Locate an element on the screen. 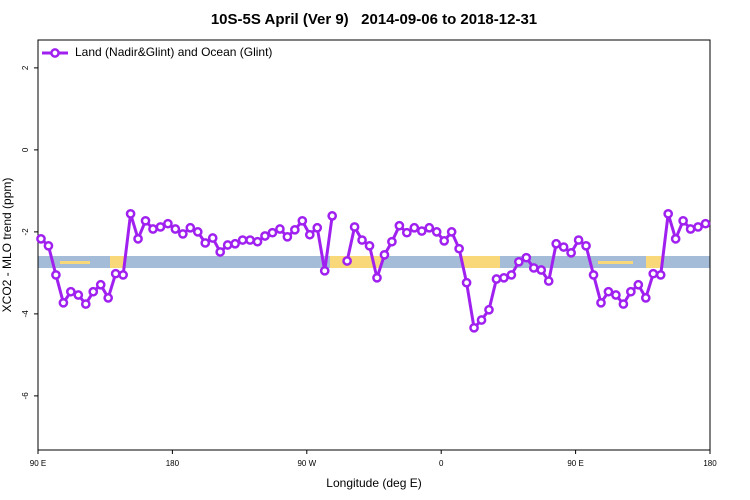 This screenshot has height=500, width=750. y-axis-label: XCO2 - MLO trend (ppm) is located at coordinates (7, 245).